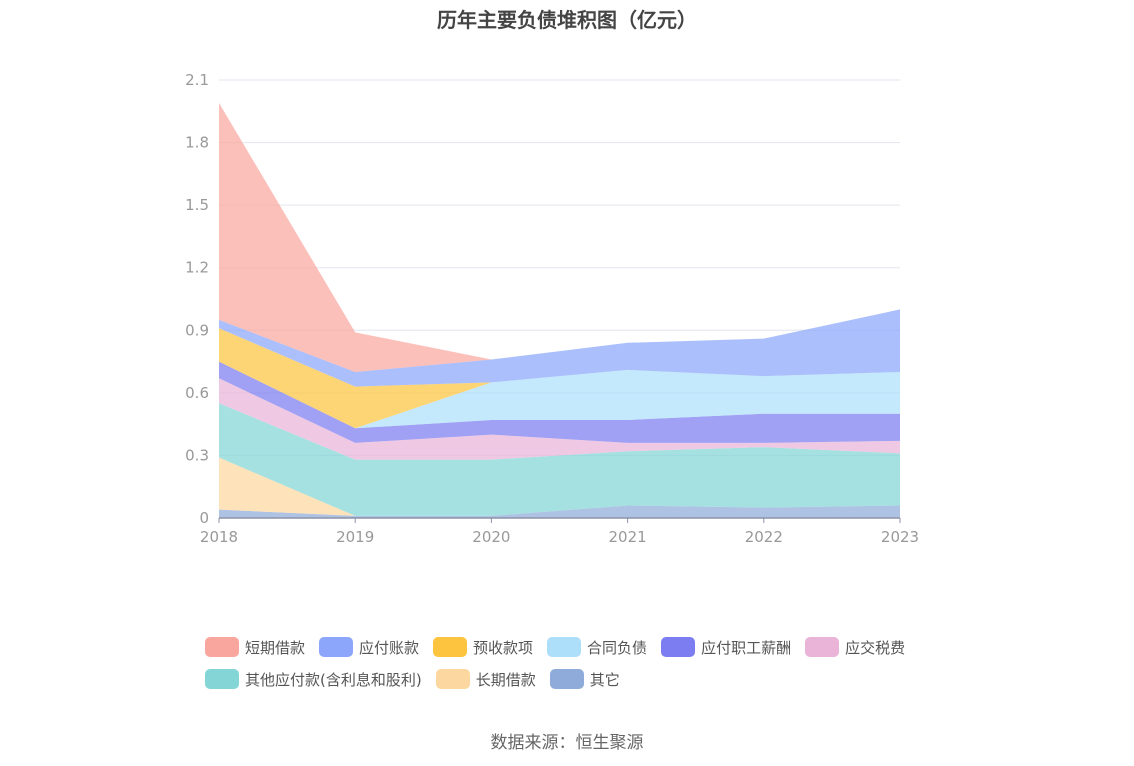  I want to click on x-tick-label: 2021, so click(628, 537).